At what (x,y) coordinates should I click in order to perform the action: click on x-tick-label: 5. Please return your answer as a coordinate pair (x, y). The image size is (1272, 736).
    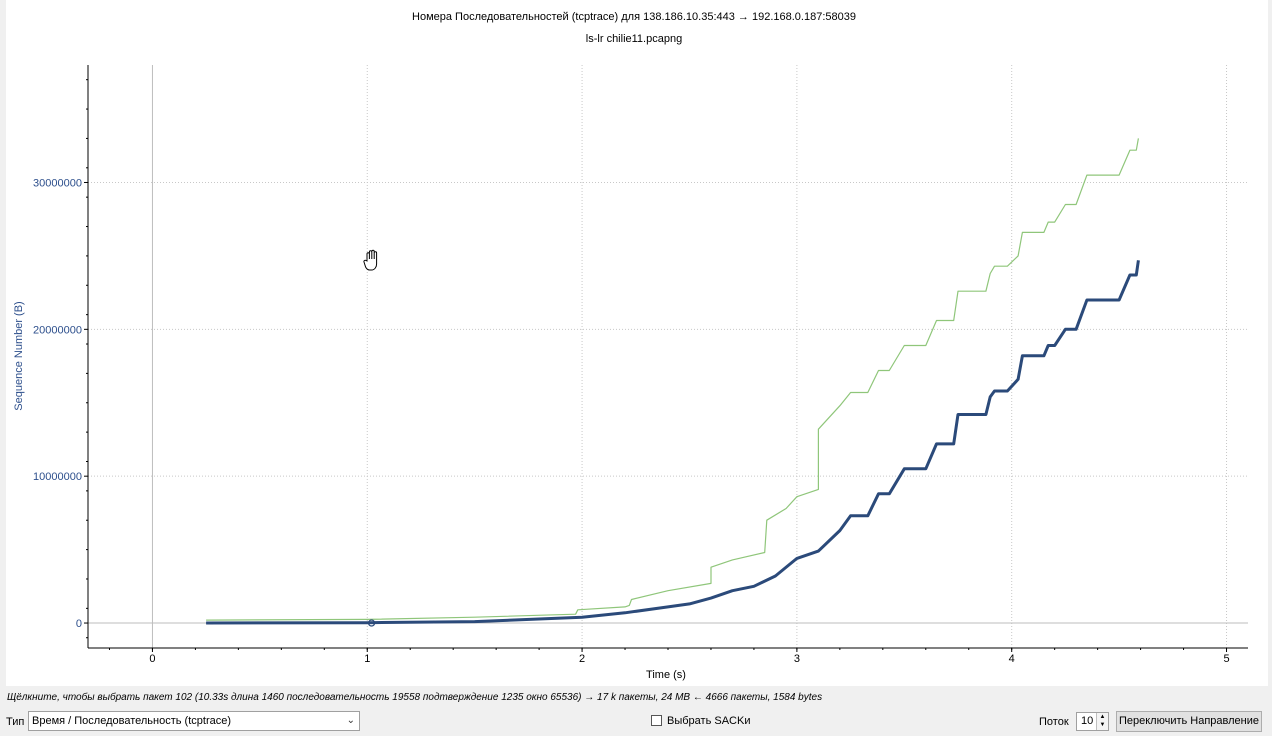
    Looking at the image, I should click on (1226, 659).